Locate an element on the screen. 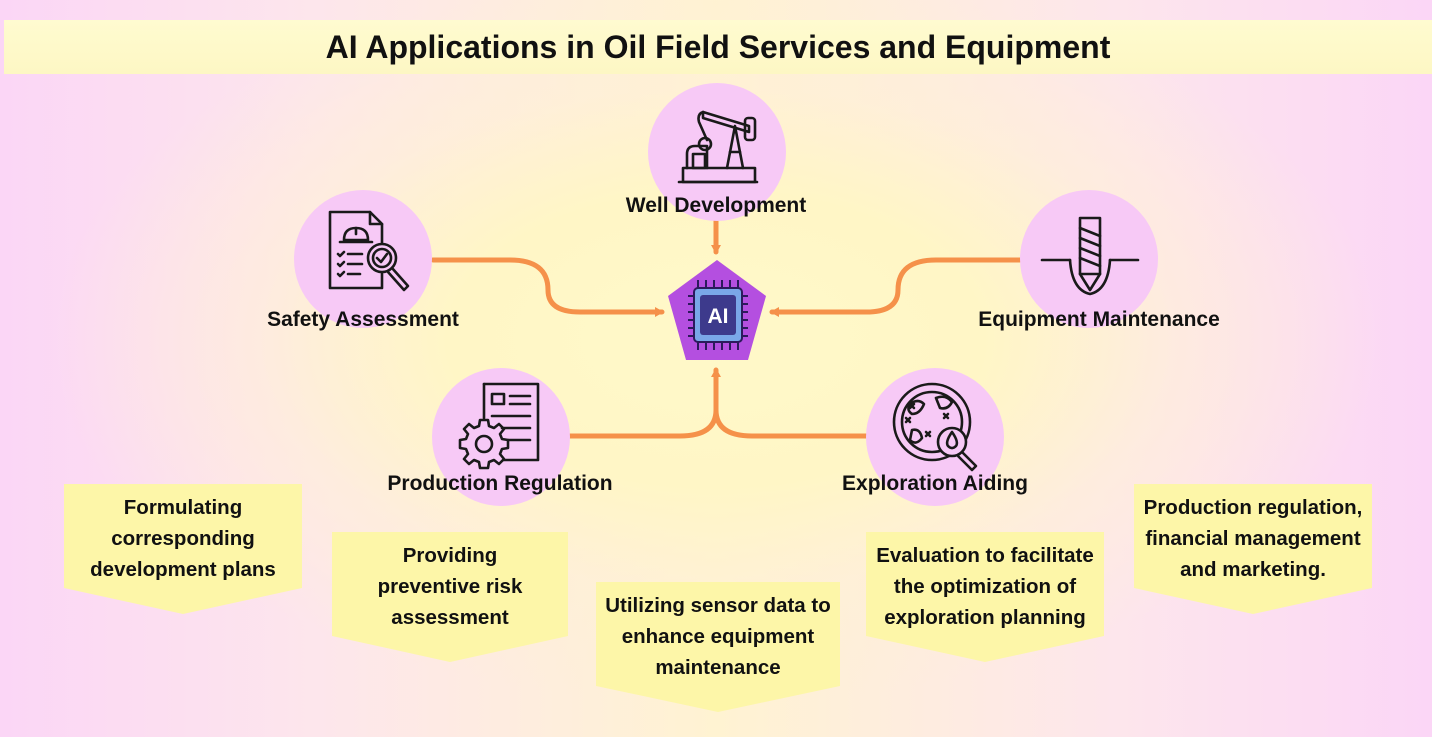 This screenshot has height=737, width=1432. drill-bit-icon is located at coordinates (1090, 256).